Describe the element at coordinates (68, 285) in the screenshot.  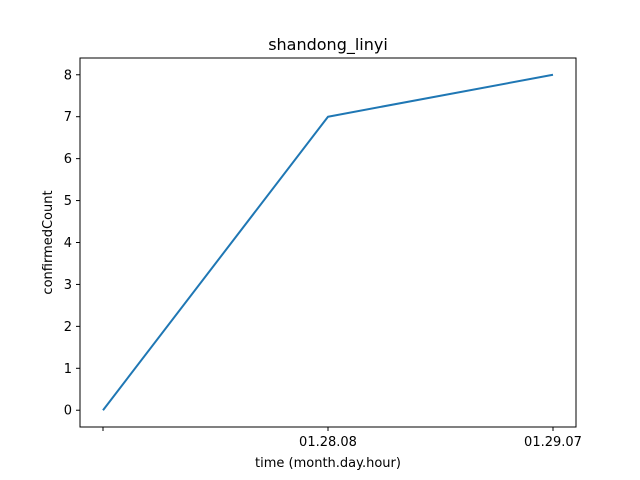
I see `y-tick-label: 3` at that location.